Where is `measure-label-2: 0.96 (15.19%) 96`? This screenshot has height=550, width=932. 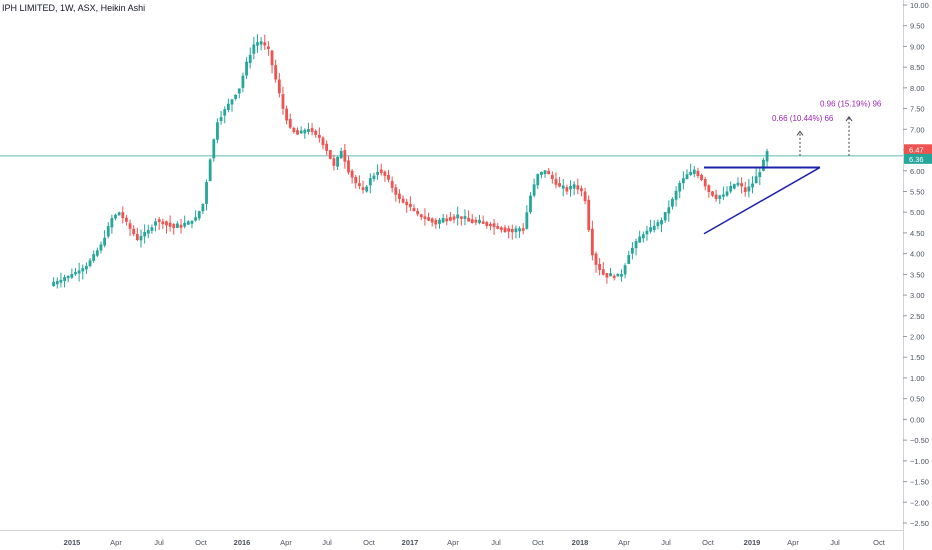 measure-label-2: 0.96 (15.19%) 96 is located at coordinates (851, 104).